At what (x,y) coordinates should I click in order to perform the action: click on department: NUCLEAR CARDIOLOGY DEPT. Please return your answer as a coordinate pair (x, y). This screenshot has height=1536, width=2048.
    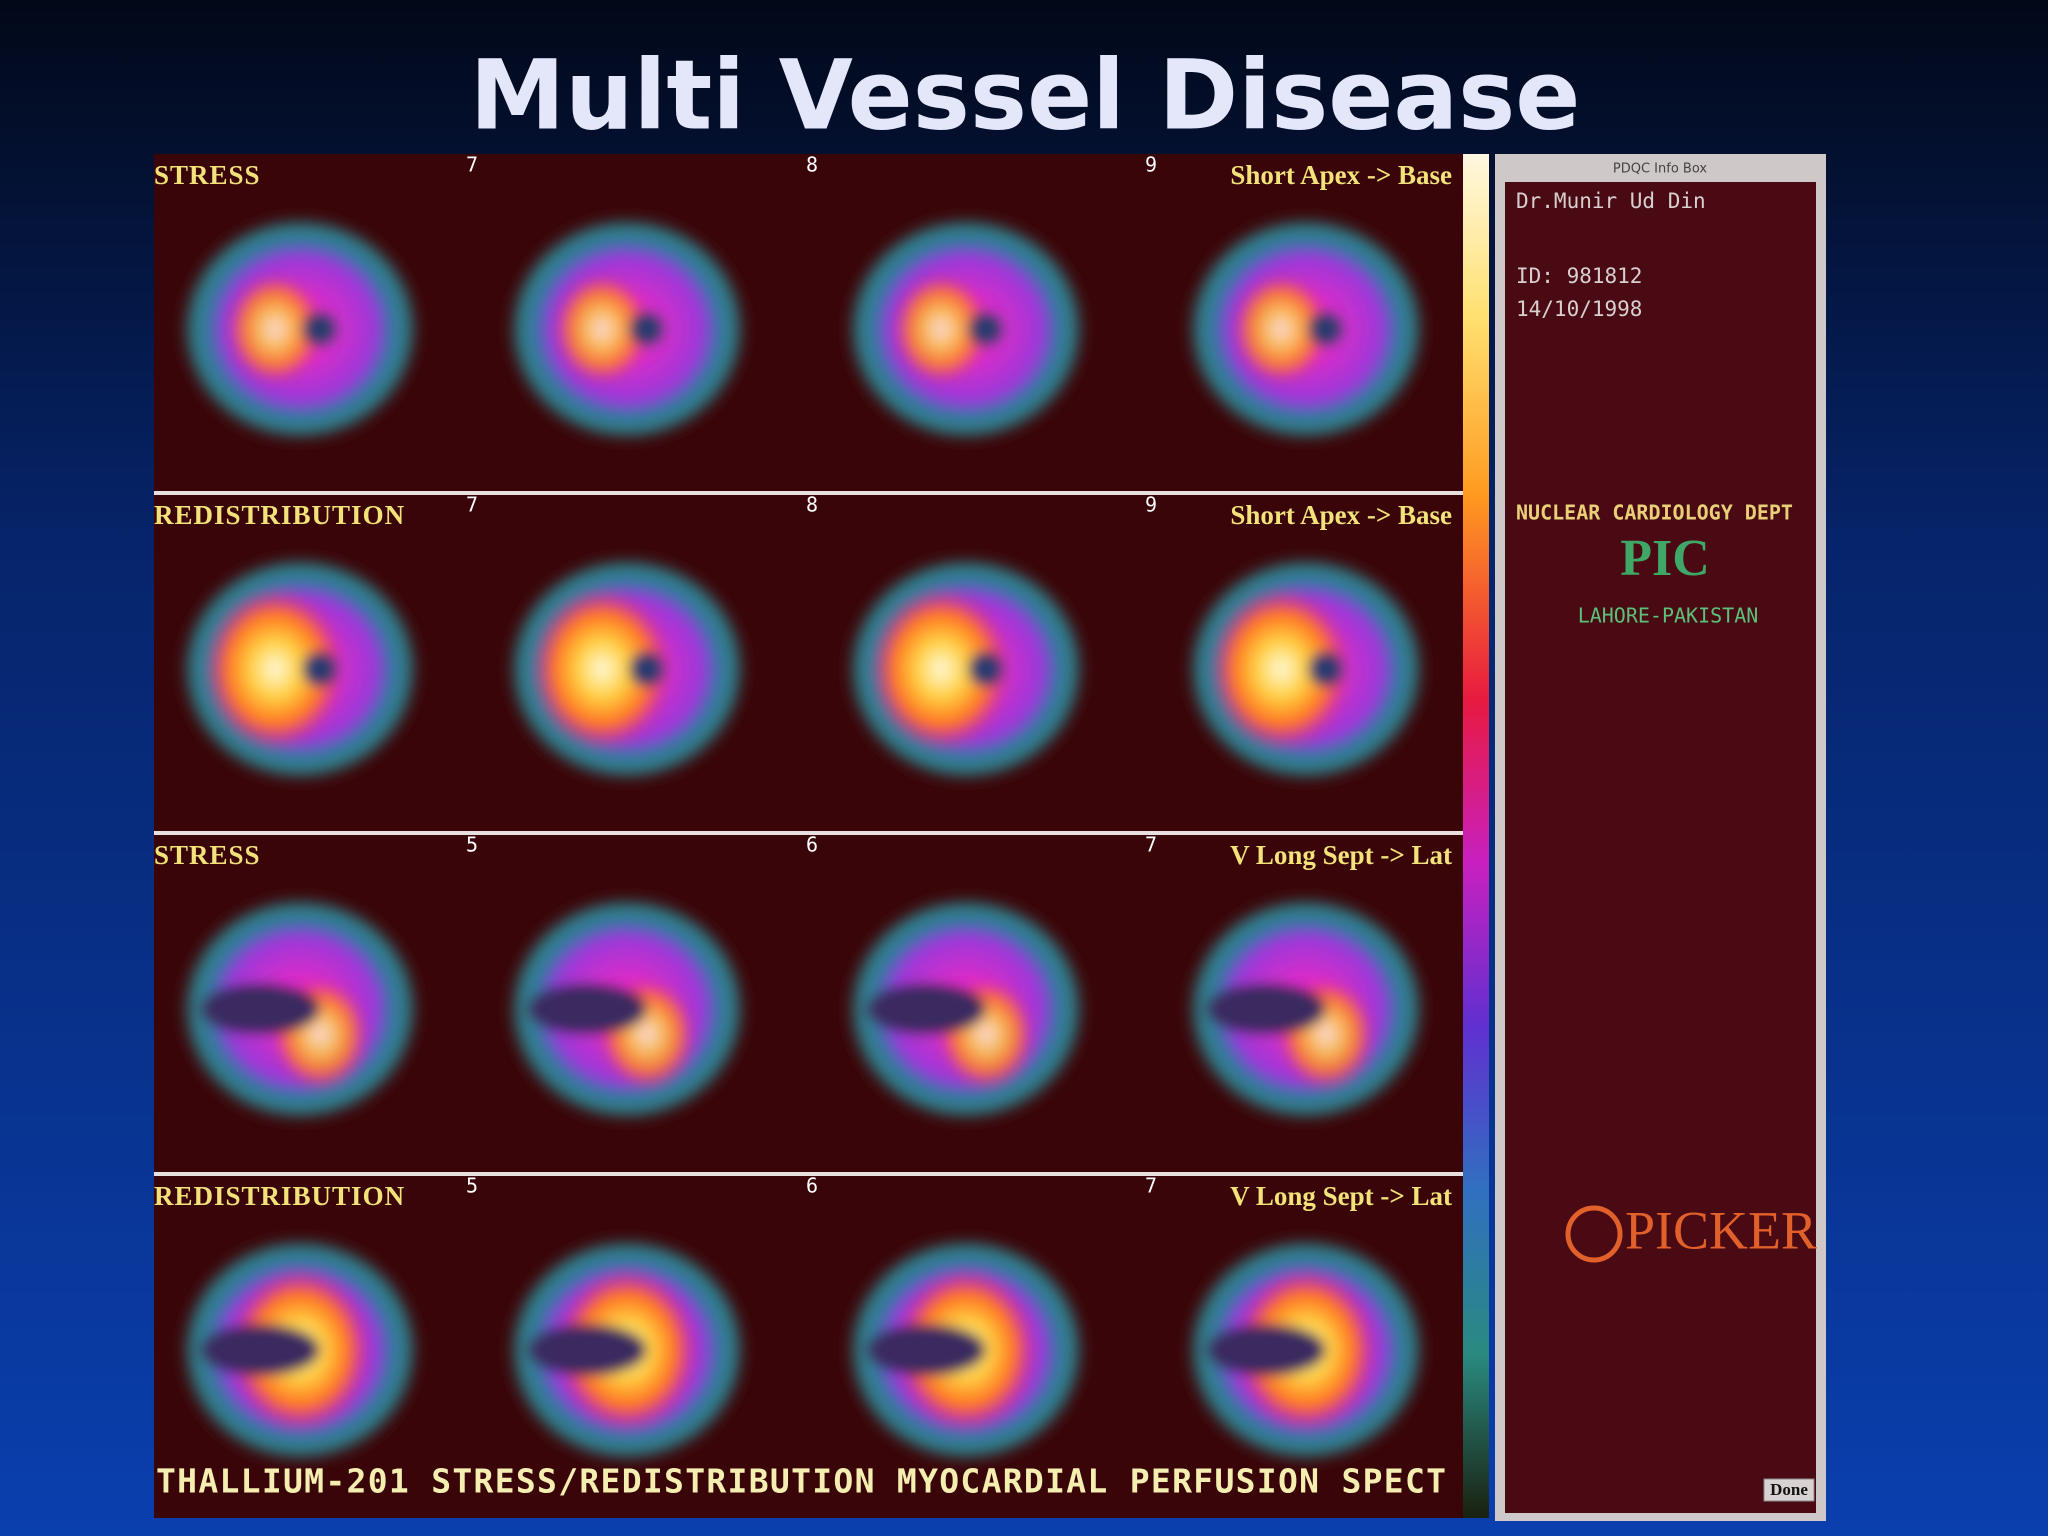
    Looking at the image, I should click on (1654, 513).